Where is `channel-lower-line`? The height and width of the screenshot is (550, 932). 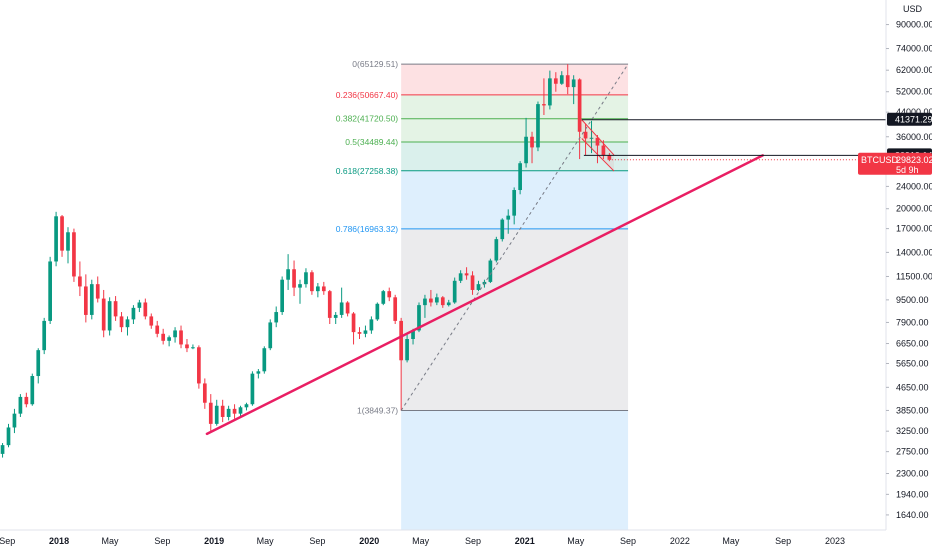 channel-lower-line is located at coordinates (598, 155).